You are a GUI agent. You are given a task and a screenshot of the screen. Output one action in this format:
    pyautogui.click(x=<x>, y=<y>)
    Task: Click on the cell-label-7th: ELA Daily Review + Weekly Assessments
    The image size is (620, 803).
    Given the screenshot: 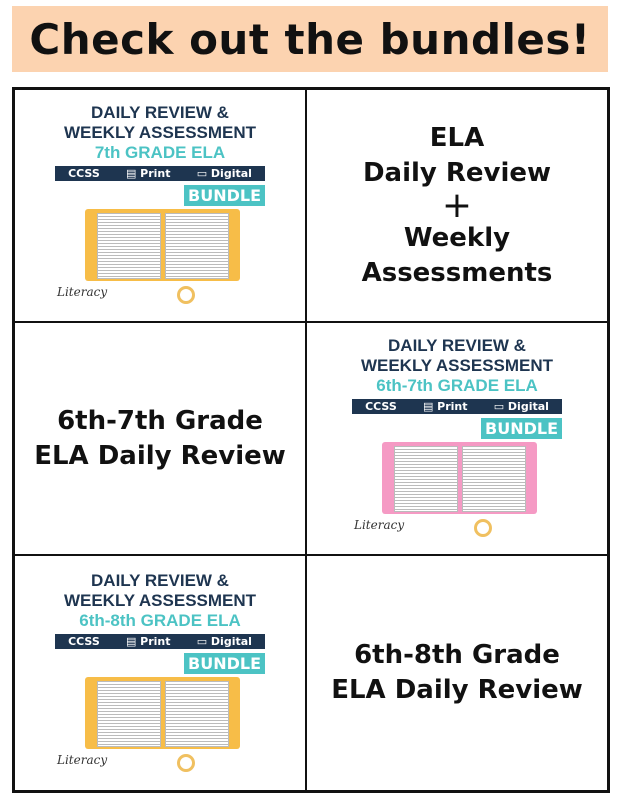 What is the action you would take?
    pyautogui.click(x=457, y=205)
    